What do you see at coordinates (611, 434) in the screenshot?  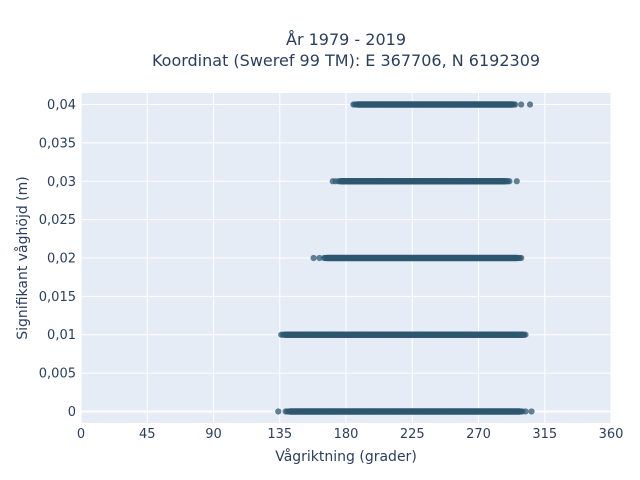 I see `x-tick-label: 360` at bounding box center [611, 434].